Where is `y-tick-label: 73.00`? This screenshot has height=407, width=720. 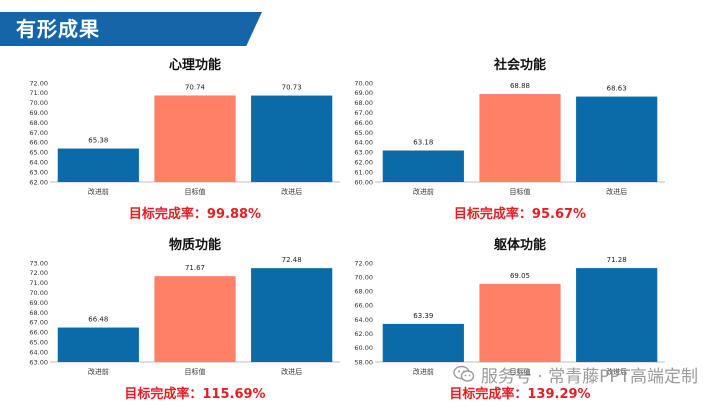
y-tick-label: 73.00 is located at coordinates (38, 263).